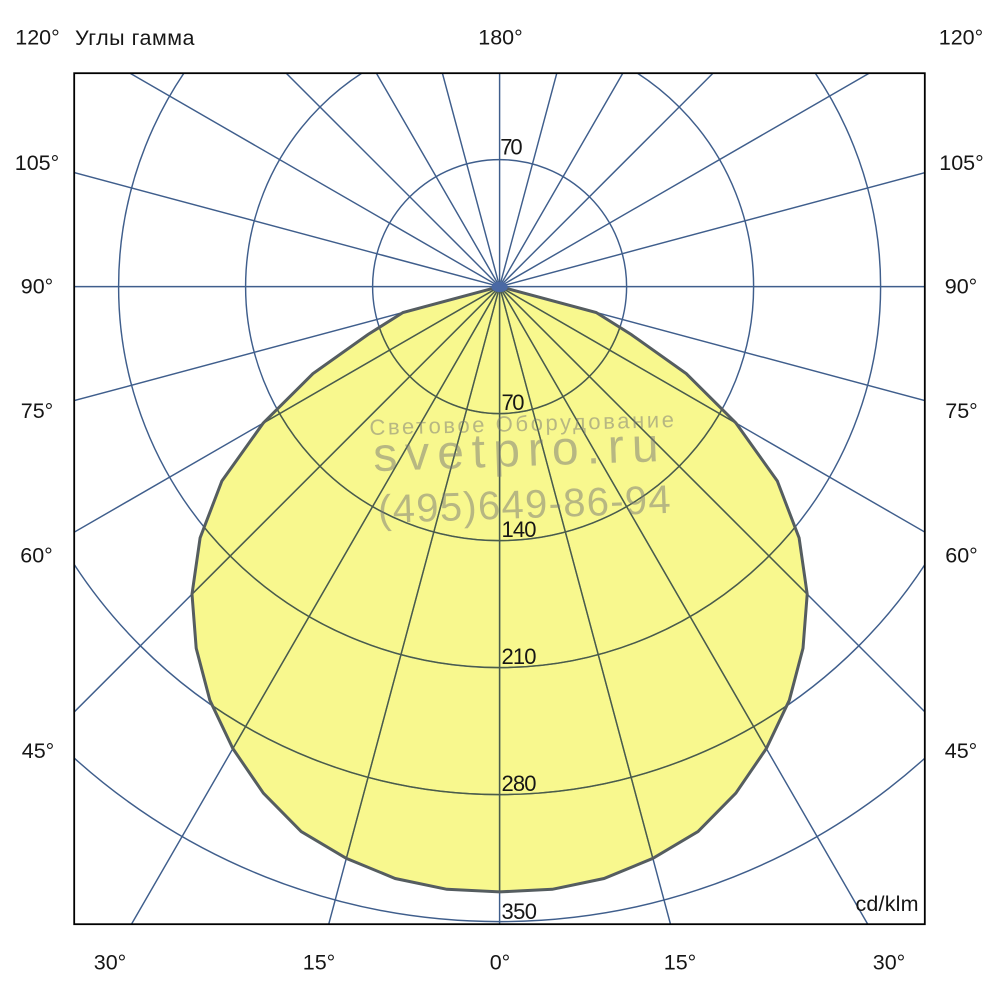 Image resolution: width=1000 pixels, height=1000 pixels. Describe the element at coordinates (500, 963) in the screenshot. I see `svg-text: 0°` at that location.